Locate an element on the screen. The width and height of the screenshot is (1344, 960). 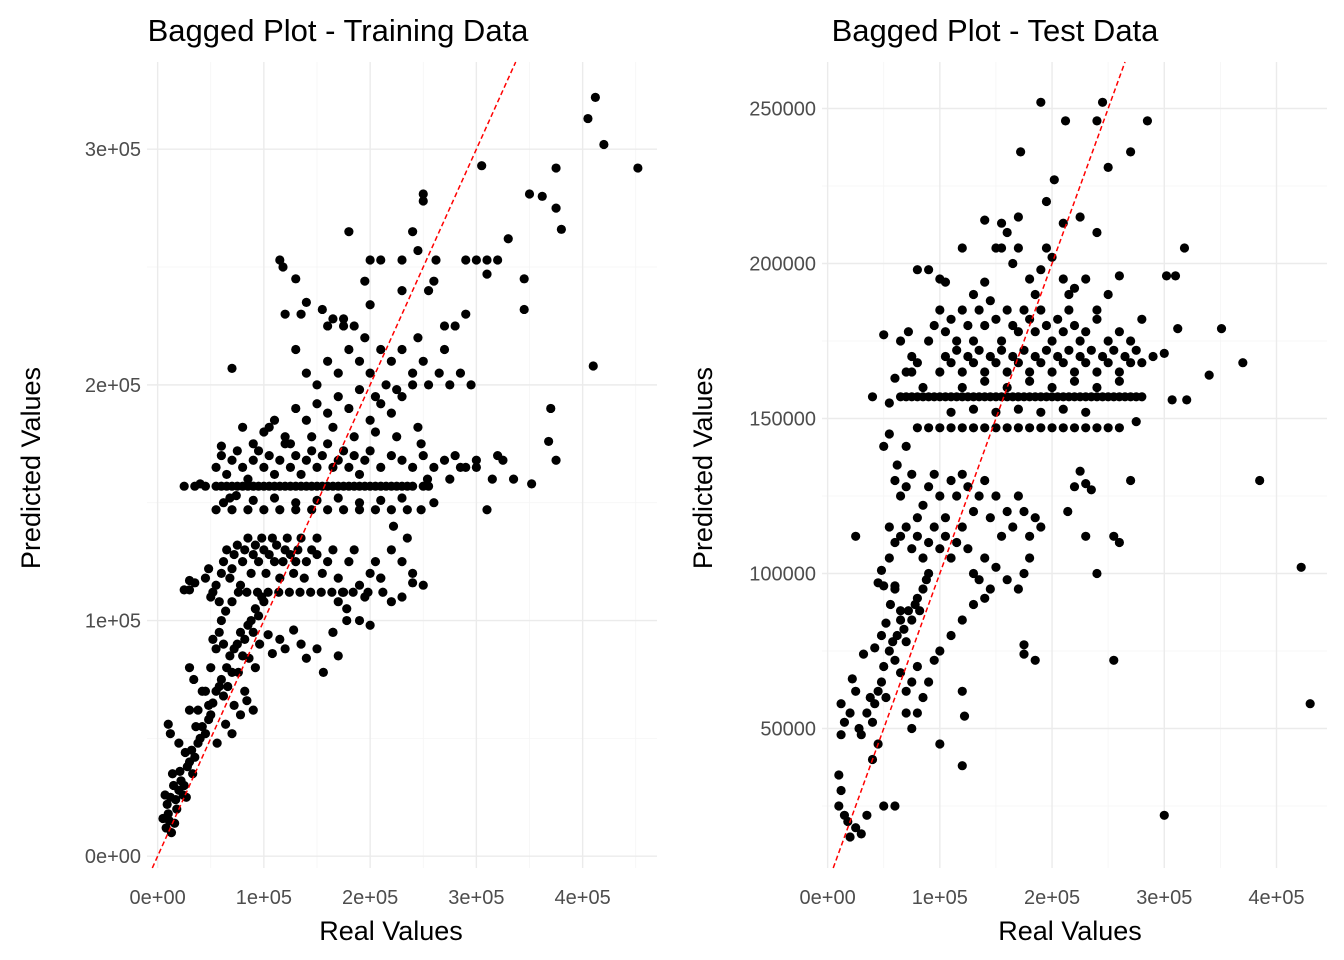
test-y-tick-label: 150000 is located at coordinates (782, 420).